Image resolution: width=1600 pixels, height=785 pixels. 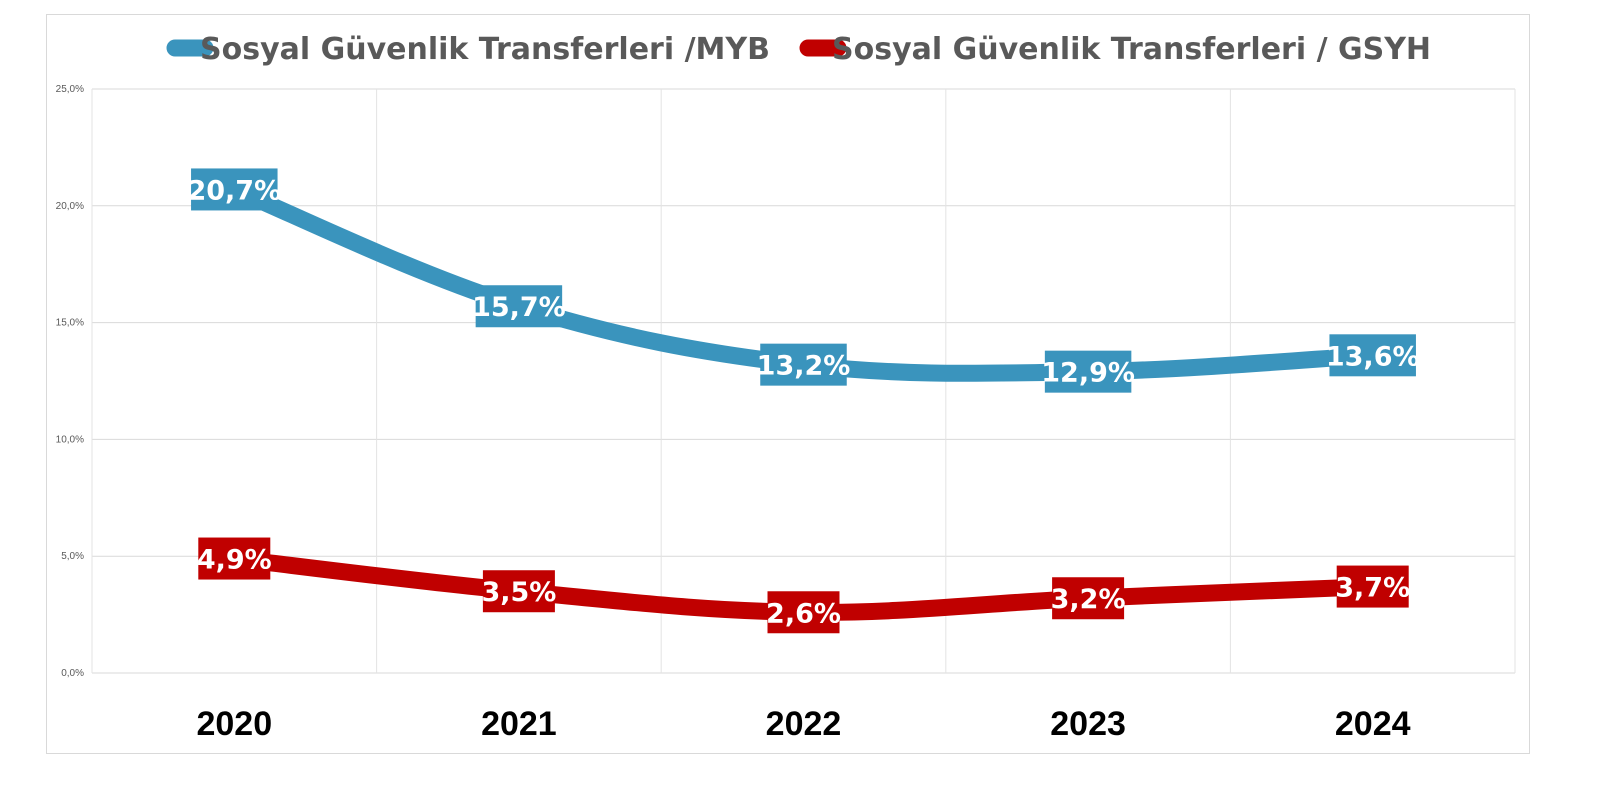 I want to click on legend-item-1: Sosyal Güvenlik Transferleri /MYB, so click(x=468, y=49).